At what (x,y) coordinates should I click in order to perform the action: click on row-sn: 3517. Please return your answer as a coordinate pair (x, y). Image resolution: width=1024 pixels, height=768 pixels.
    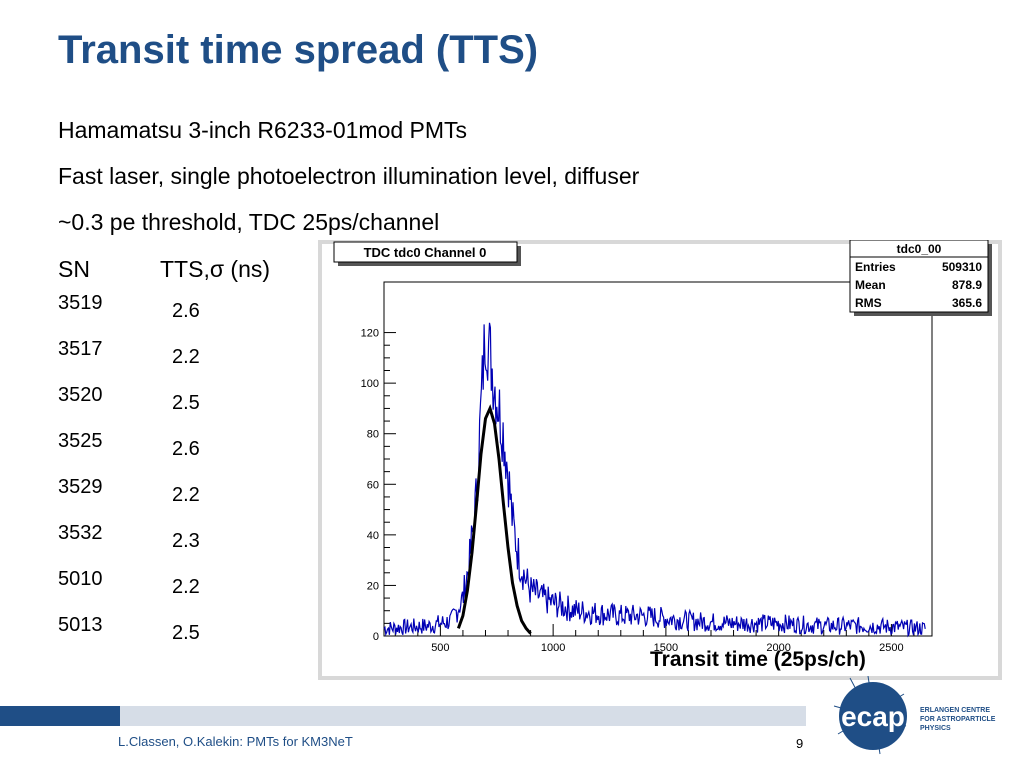
    Looking at the image, I should click on (80, 349).